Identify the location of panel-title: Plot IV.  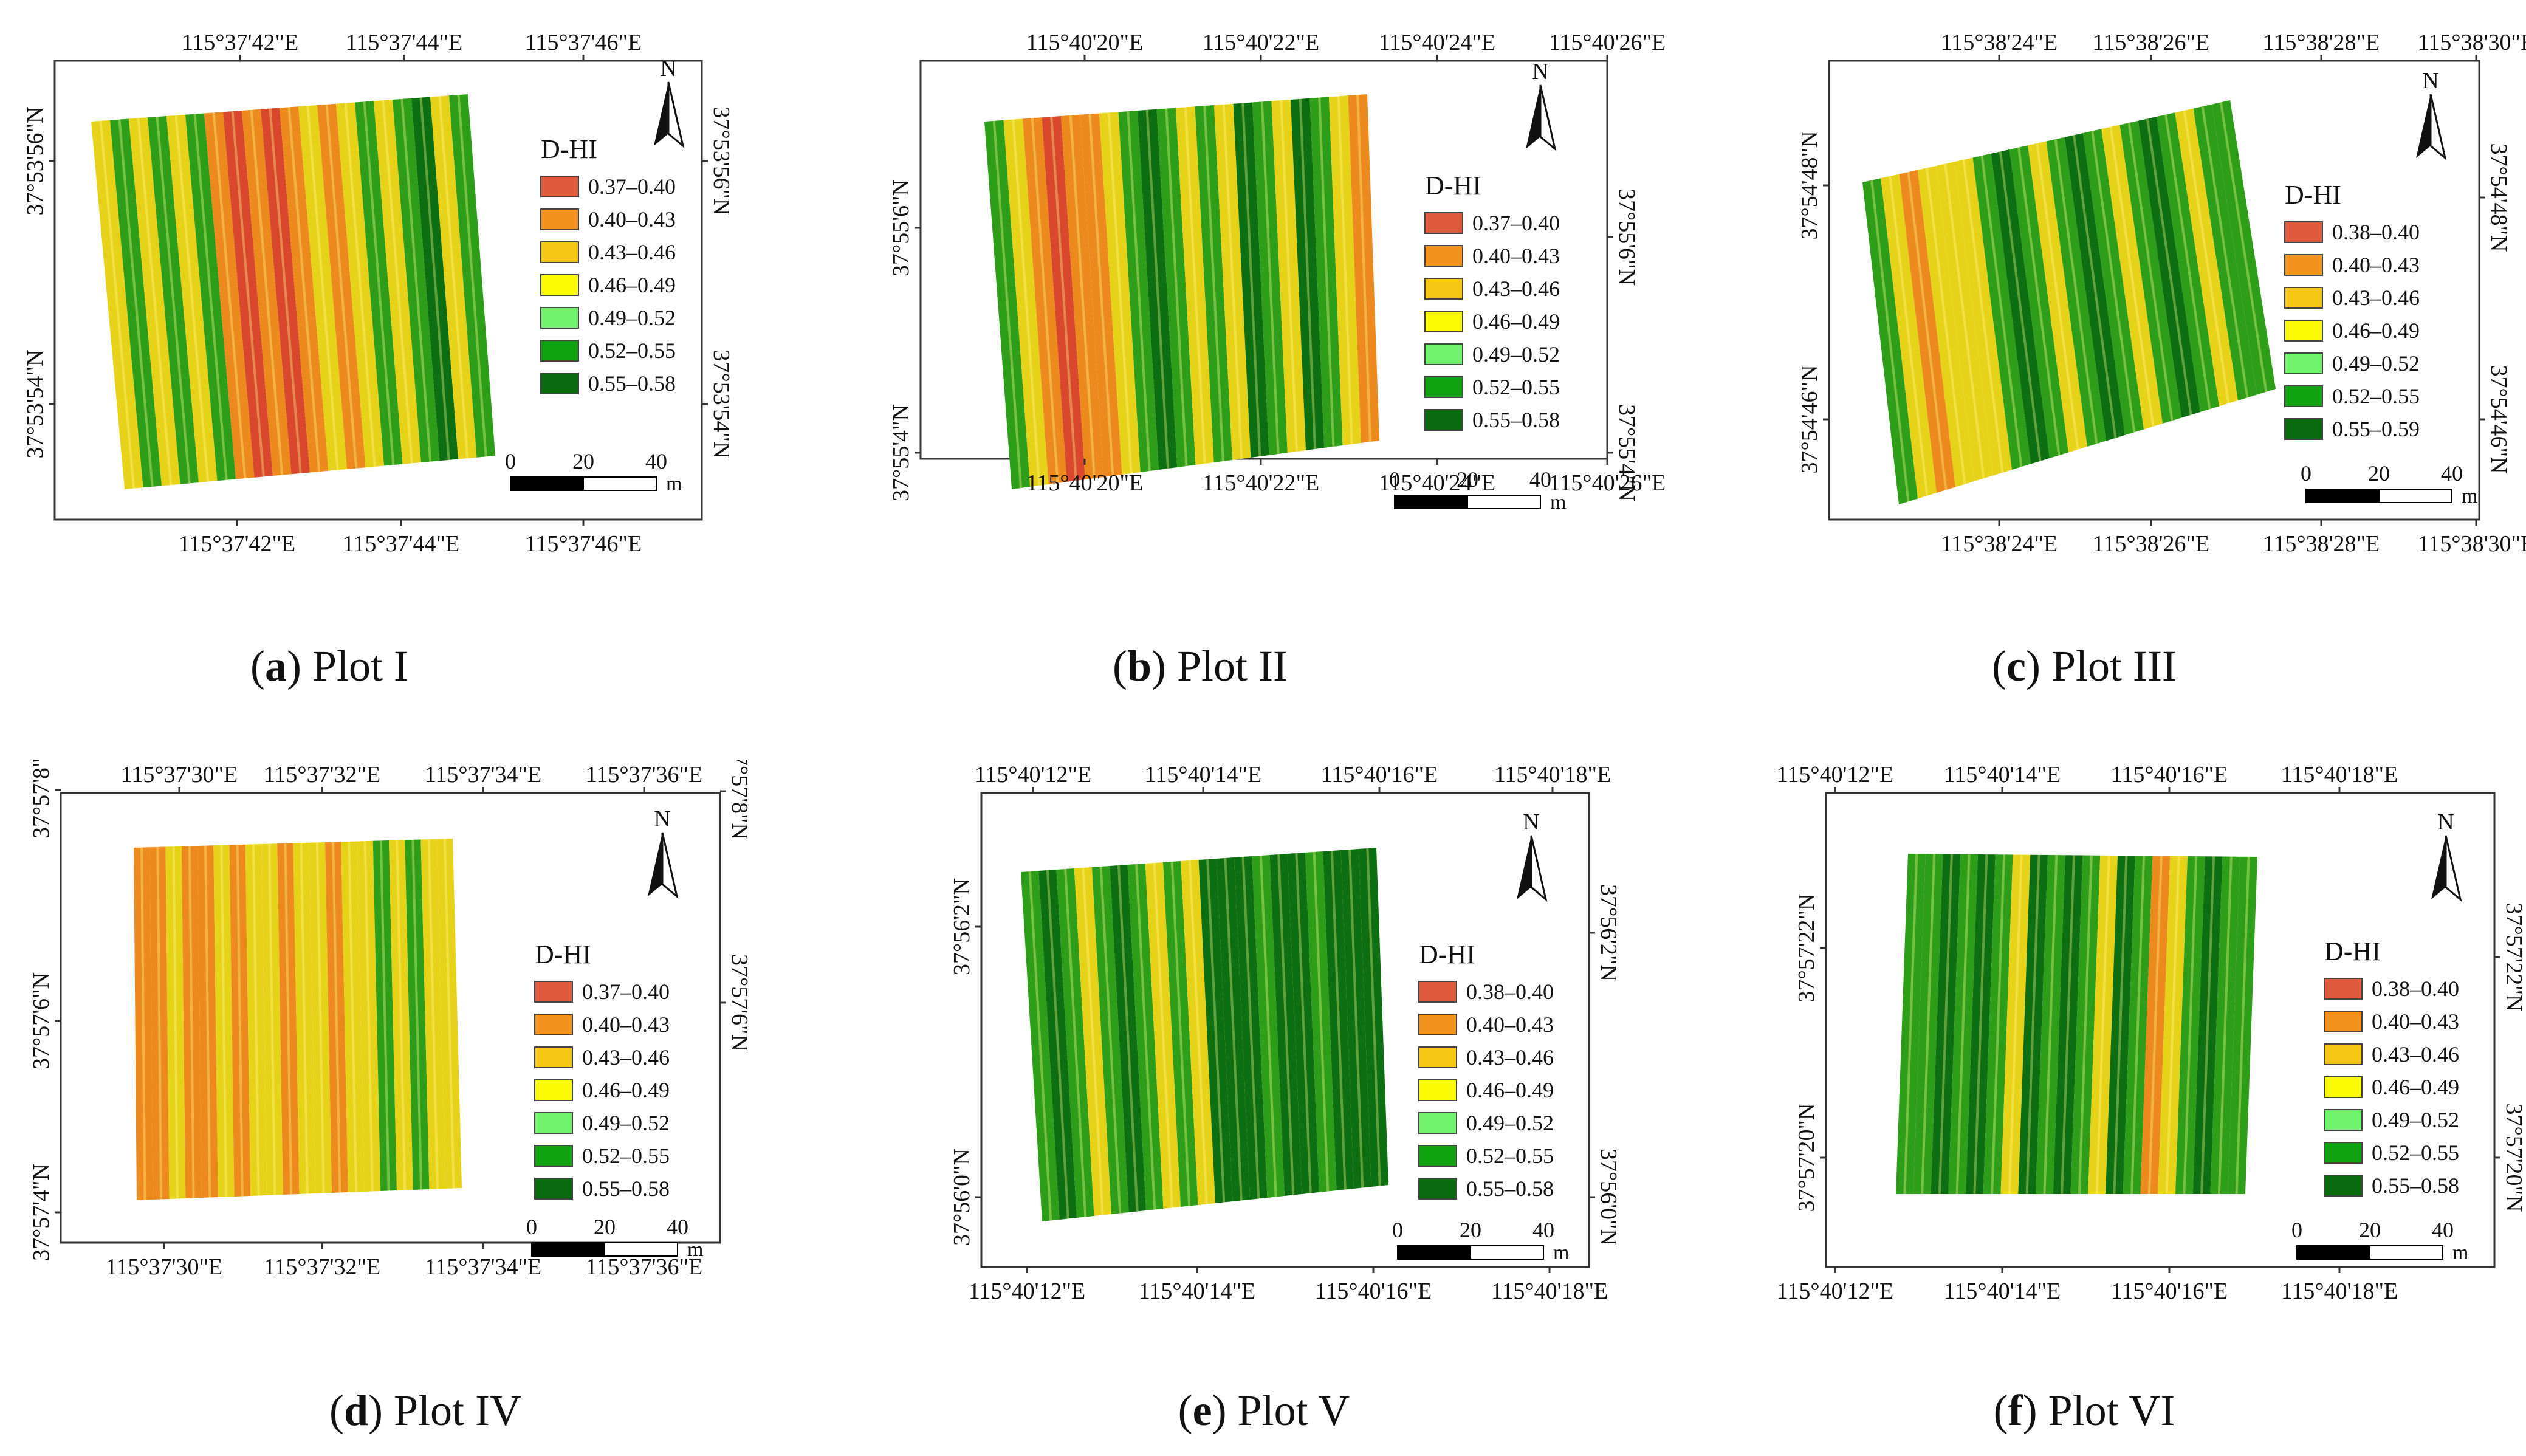
(457, 1410).